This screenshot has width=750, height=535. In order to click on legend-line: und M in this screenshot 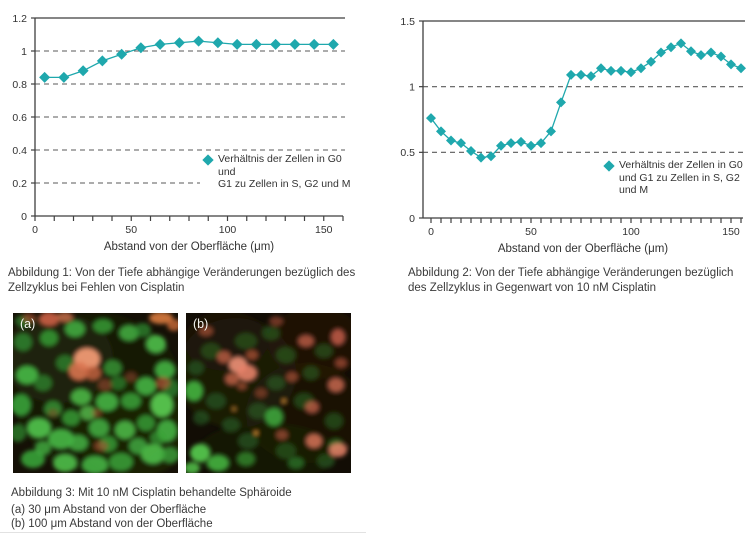, I will do `click(634, 190)`.